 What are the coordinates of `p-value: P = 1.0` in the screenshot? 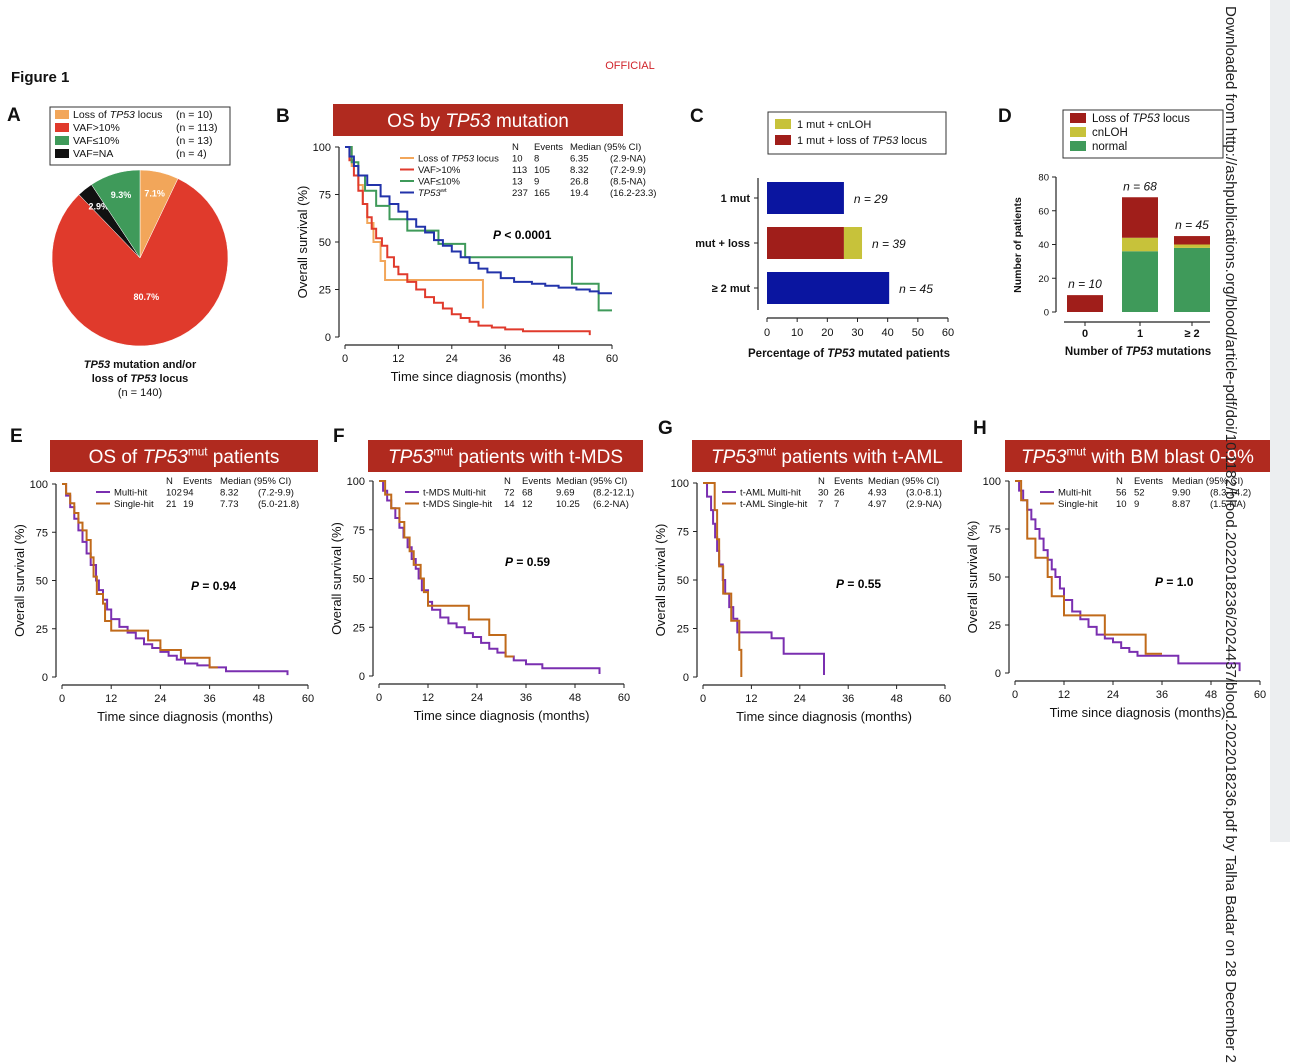 It's located at (1174, 582).